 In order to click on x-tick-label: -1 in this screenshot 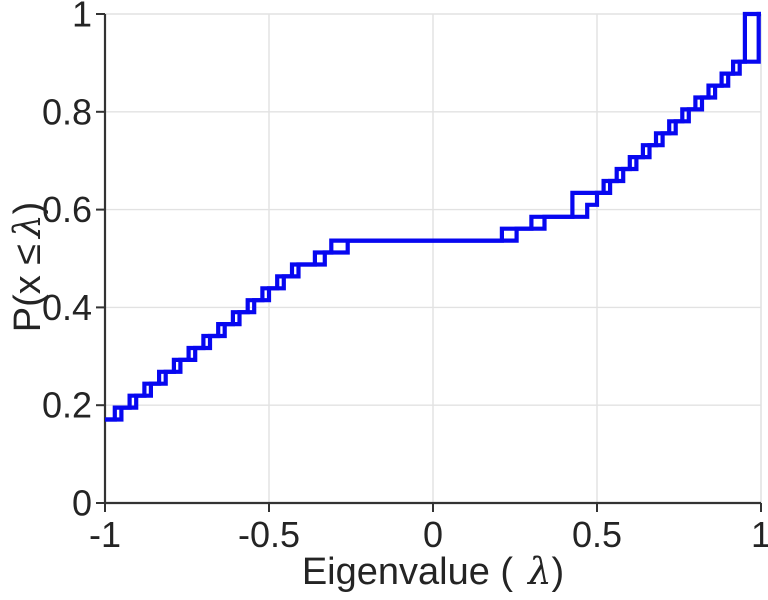, I will do `click(105, 534)`.